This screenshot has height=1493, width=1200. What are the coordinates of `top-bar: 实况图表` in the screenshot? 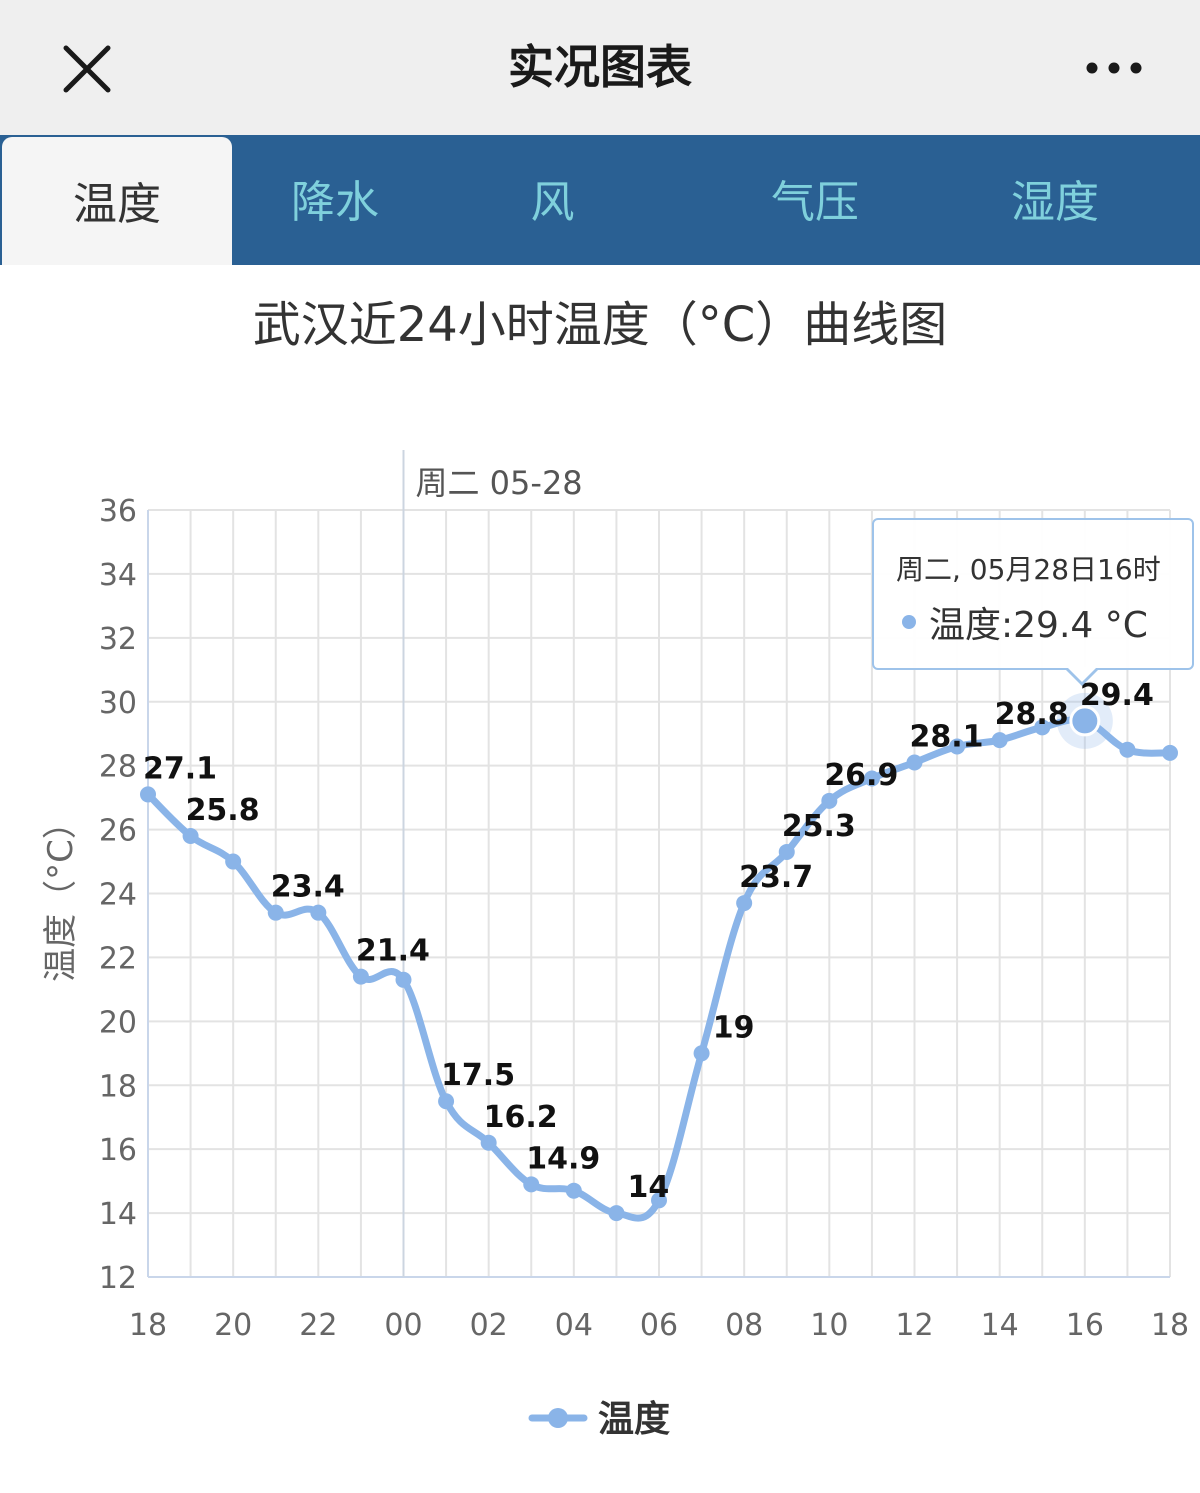 It's located at (600, 67).